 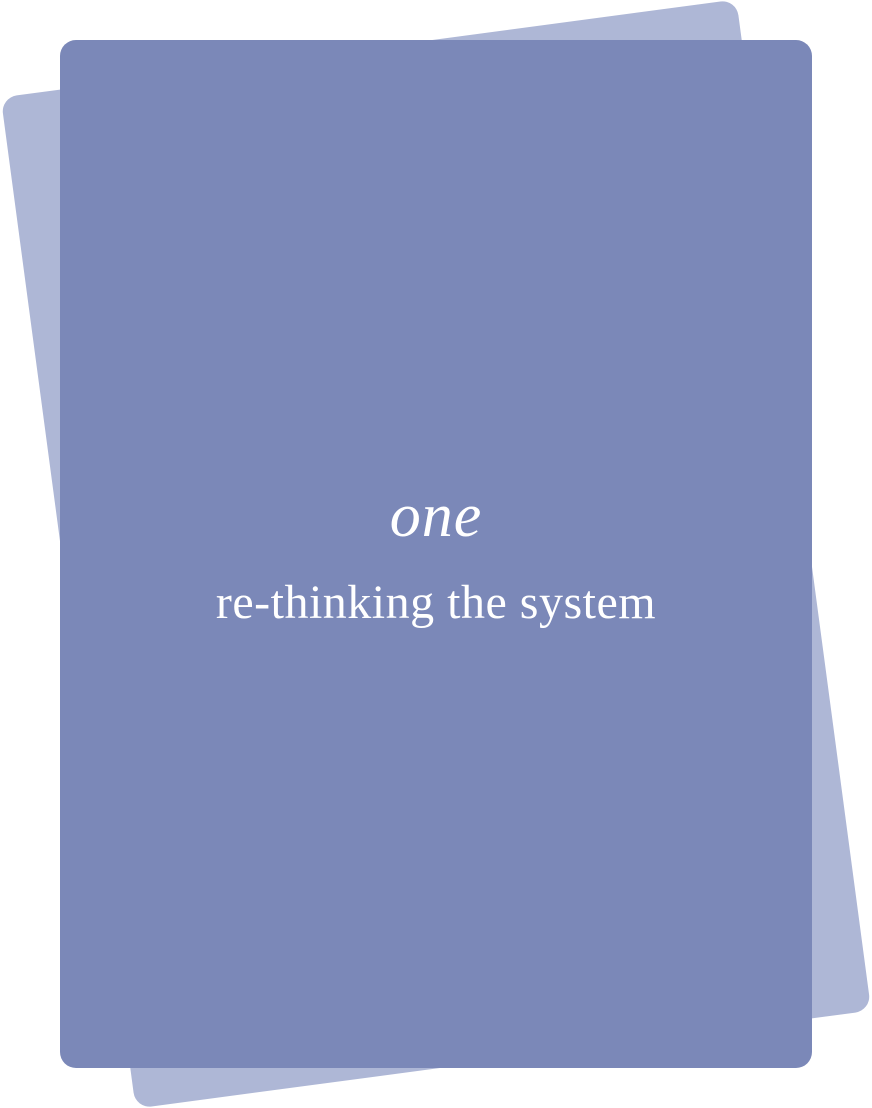 I want to click on chapter-title: re-thinking the system, so click(x=436, y=602).